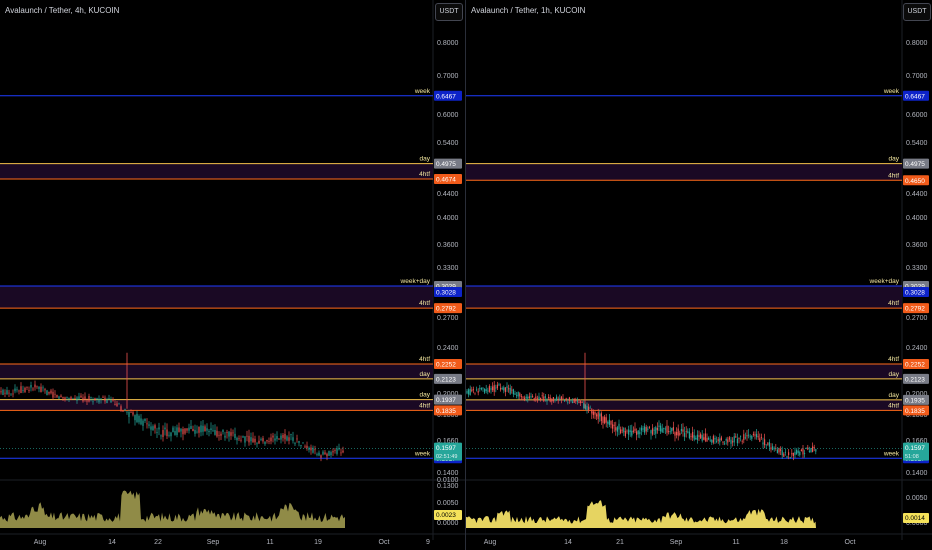 The image size is (932, 550). Describe the element at coordinates (448, 451) in the screenshot. I see `last-price-badge` at that location.